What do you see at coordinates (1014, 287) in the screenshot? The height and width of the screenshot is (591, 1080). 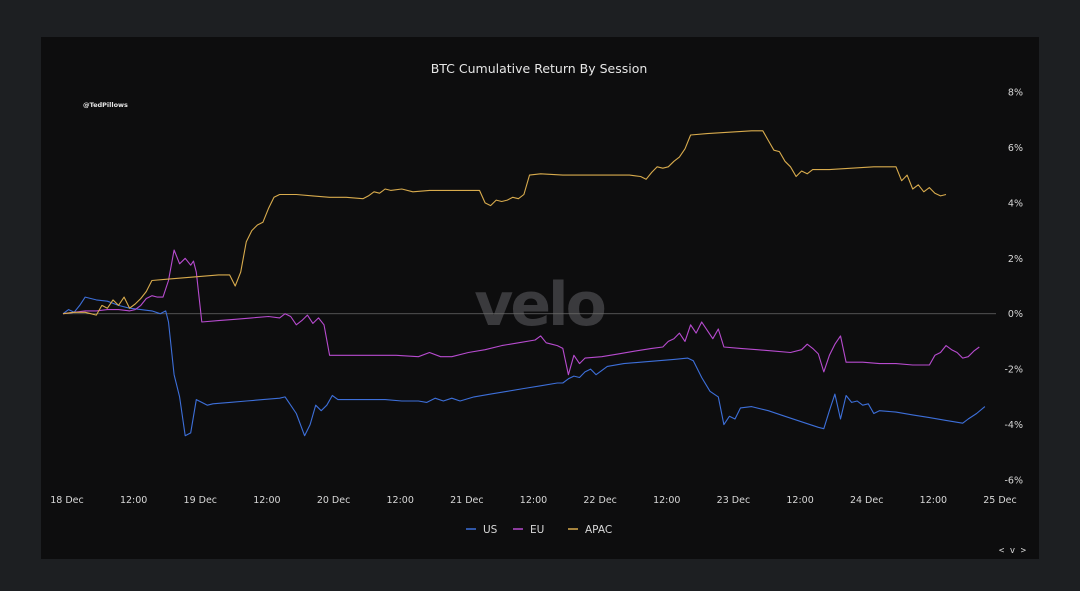 I see `y-axis: -6% -4% -2% 0% 2% 4% 6% 8%` at bounding box center [1014, 287].